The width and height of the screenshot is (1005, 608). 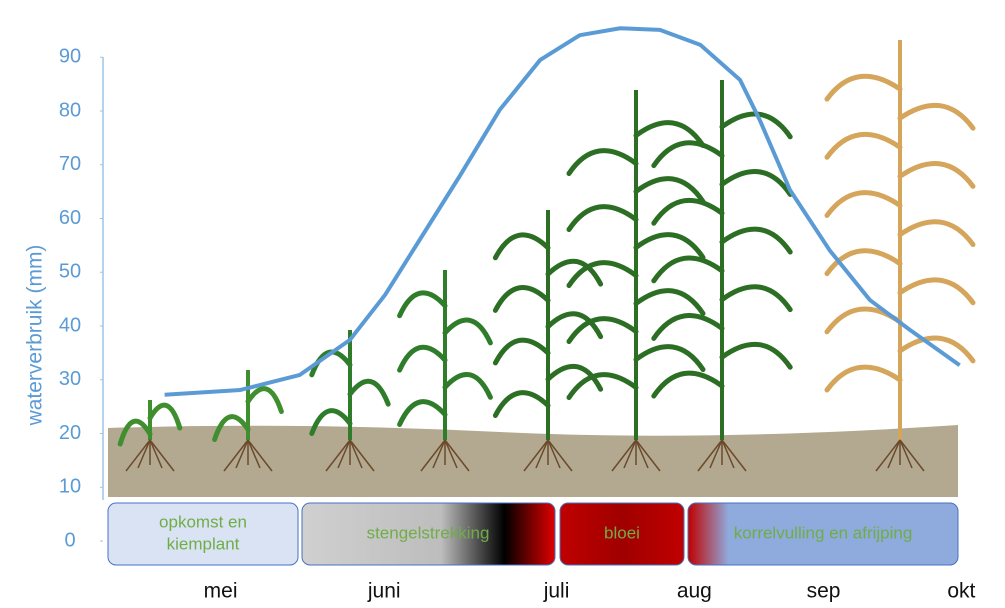 What do you see at coordinates (961, 591) in the screenshot?
I see `x-tick-label: okt` at bounding box center [961, 591].